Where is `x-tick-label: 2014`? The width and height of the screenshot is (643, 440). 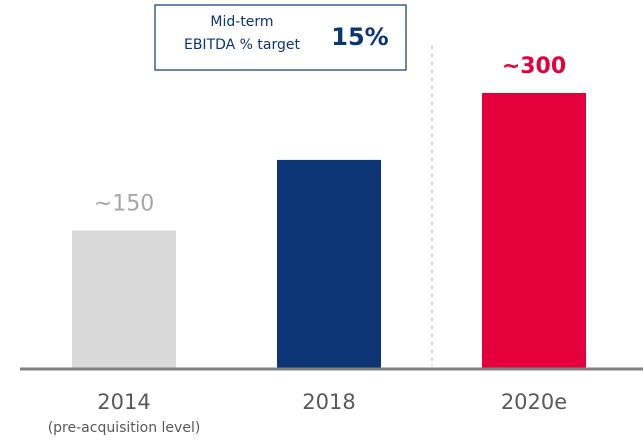 x-tick-label: 2014 is located at coordinates (123, 402).